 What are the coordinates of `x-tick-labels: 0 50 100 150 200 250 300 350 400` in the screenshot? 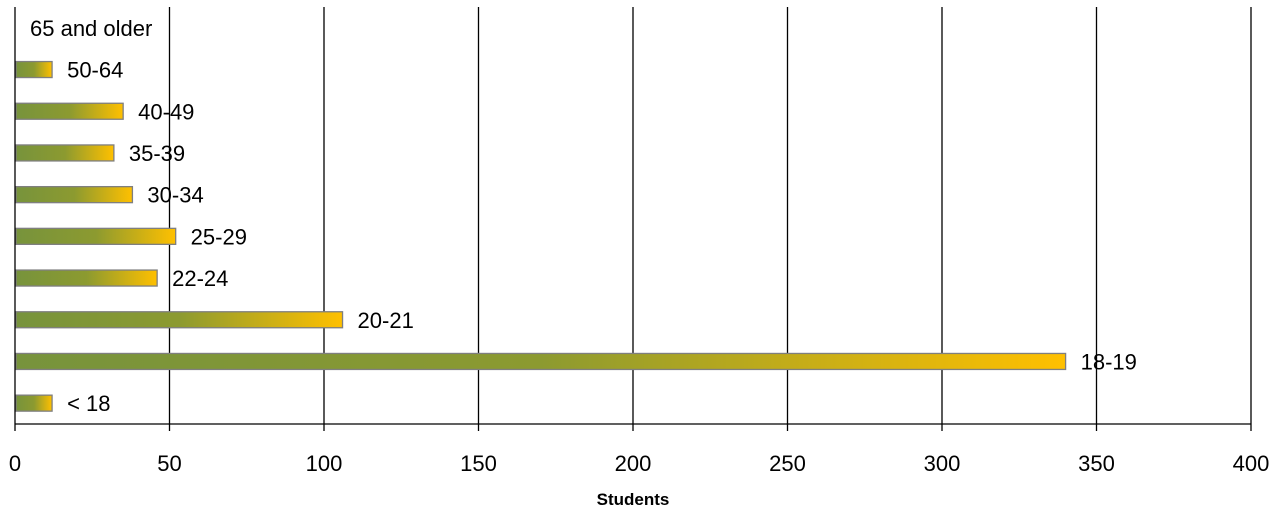 It's located at (639, 463).